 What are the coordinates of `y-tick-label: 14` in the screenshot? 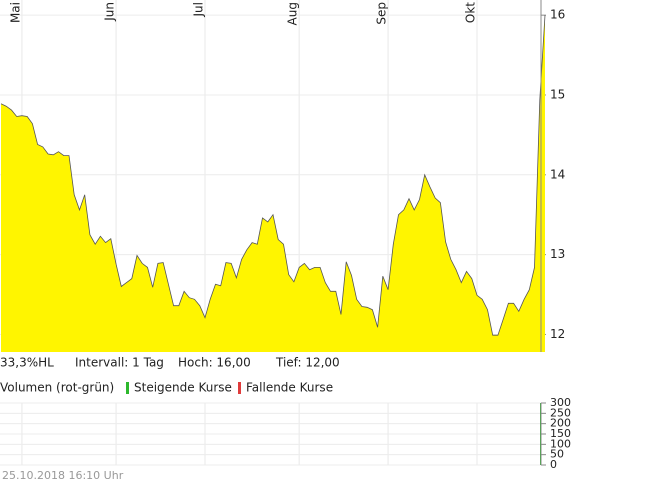 It's located at (557, 174).